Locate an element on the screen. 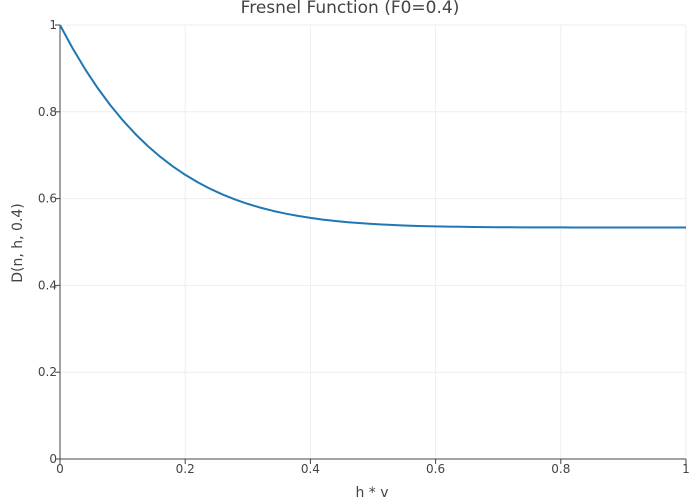 The width and height of the screenshot is (700, 500). y-axis-title: D(n, h, 0.4) is located at coordinates (18, 243).